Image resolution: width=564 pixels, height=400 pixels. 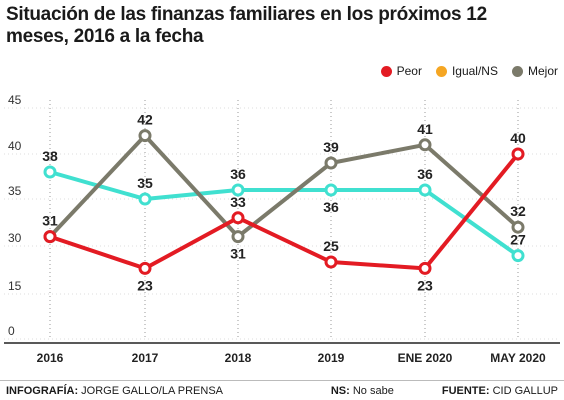 I want to click on y-tick-label: 0, so click(x=11, y=331).